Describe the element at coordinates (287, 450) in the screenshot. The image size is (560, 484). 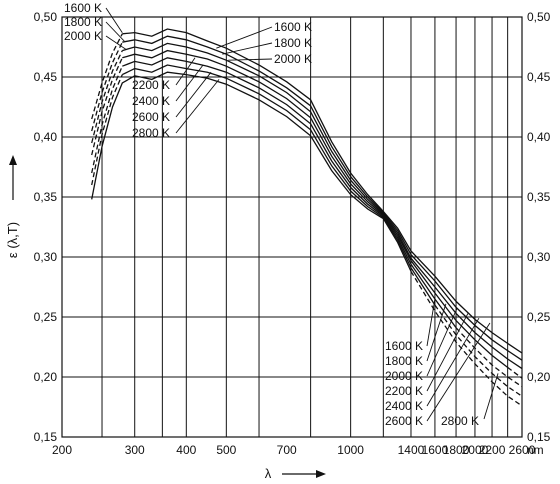
I see `x-tick-label: 700` at that location.